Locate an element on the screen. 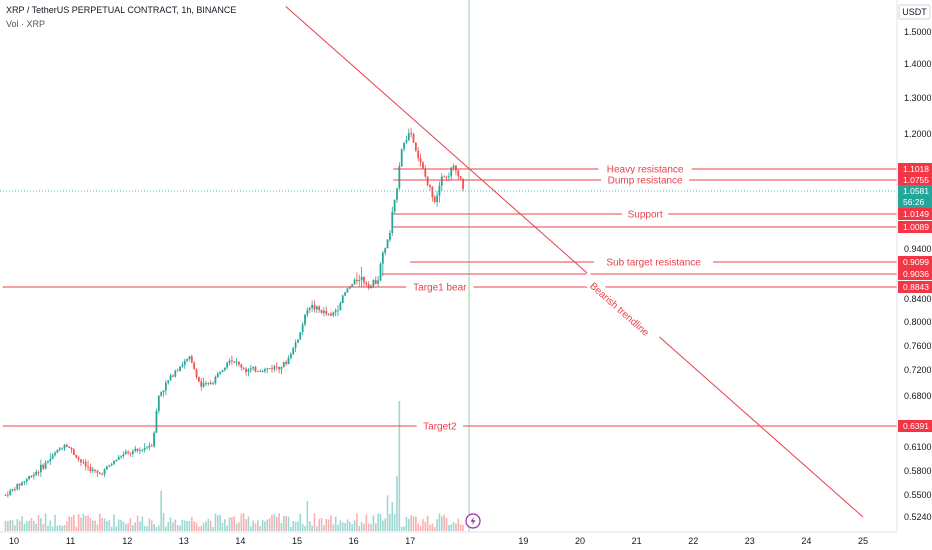 The image size is (932, 550). price-tag is located at coordinates (915, 287).